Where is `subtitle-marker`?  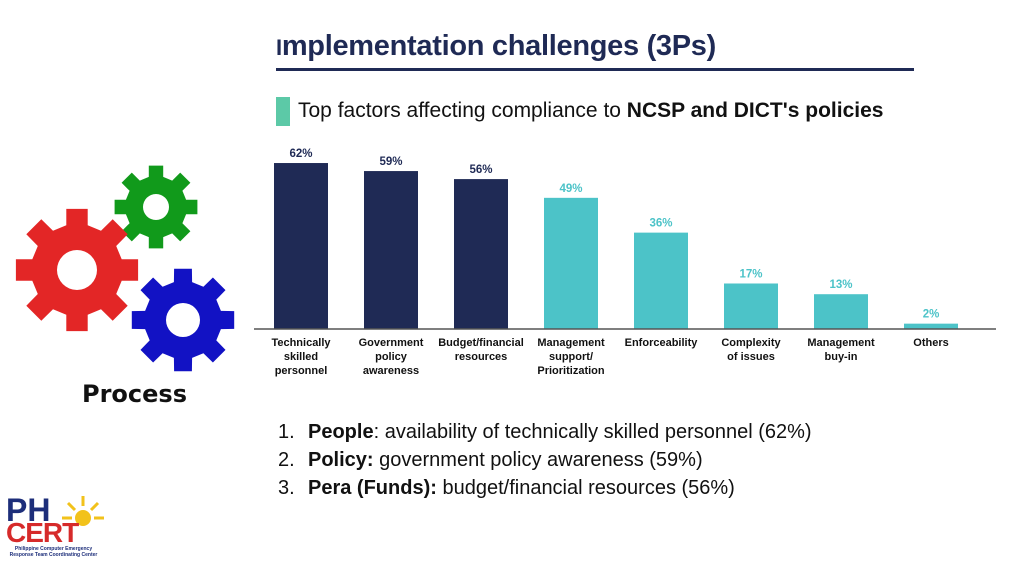
subtitle-marker is located at coordinates (283, 111).